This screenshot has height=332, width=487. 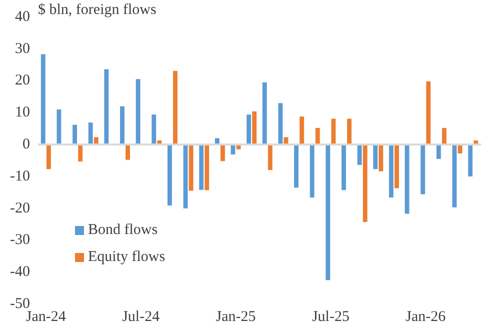 I want to click on y-tick-label: 0, so click(x=26, y=144).